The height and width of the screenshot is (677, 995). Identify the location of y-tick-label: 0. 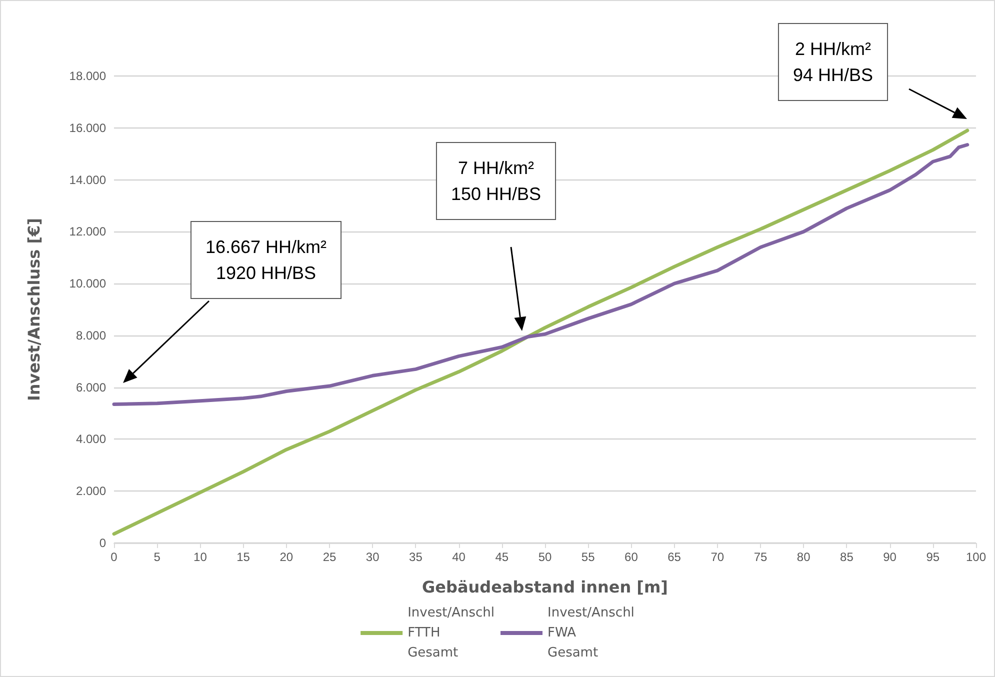
(102, 543).